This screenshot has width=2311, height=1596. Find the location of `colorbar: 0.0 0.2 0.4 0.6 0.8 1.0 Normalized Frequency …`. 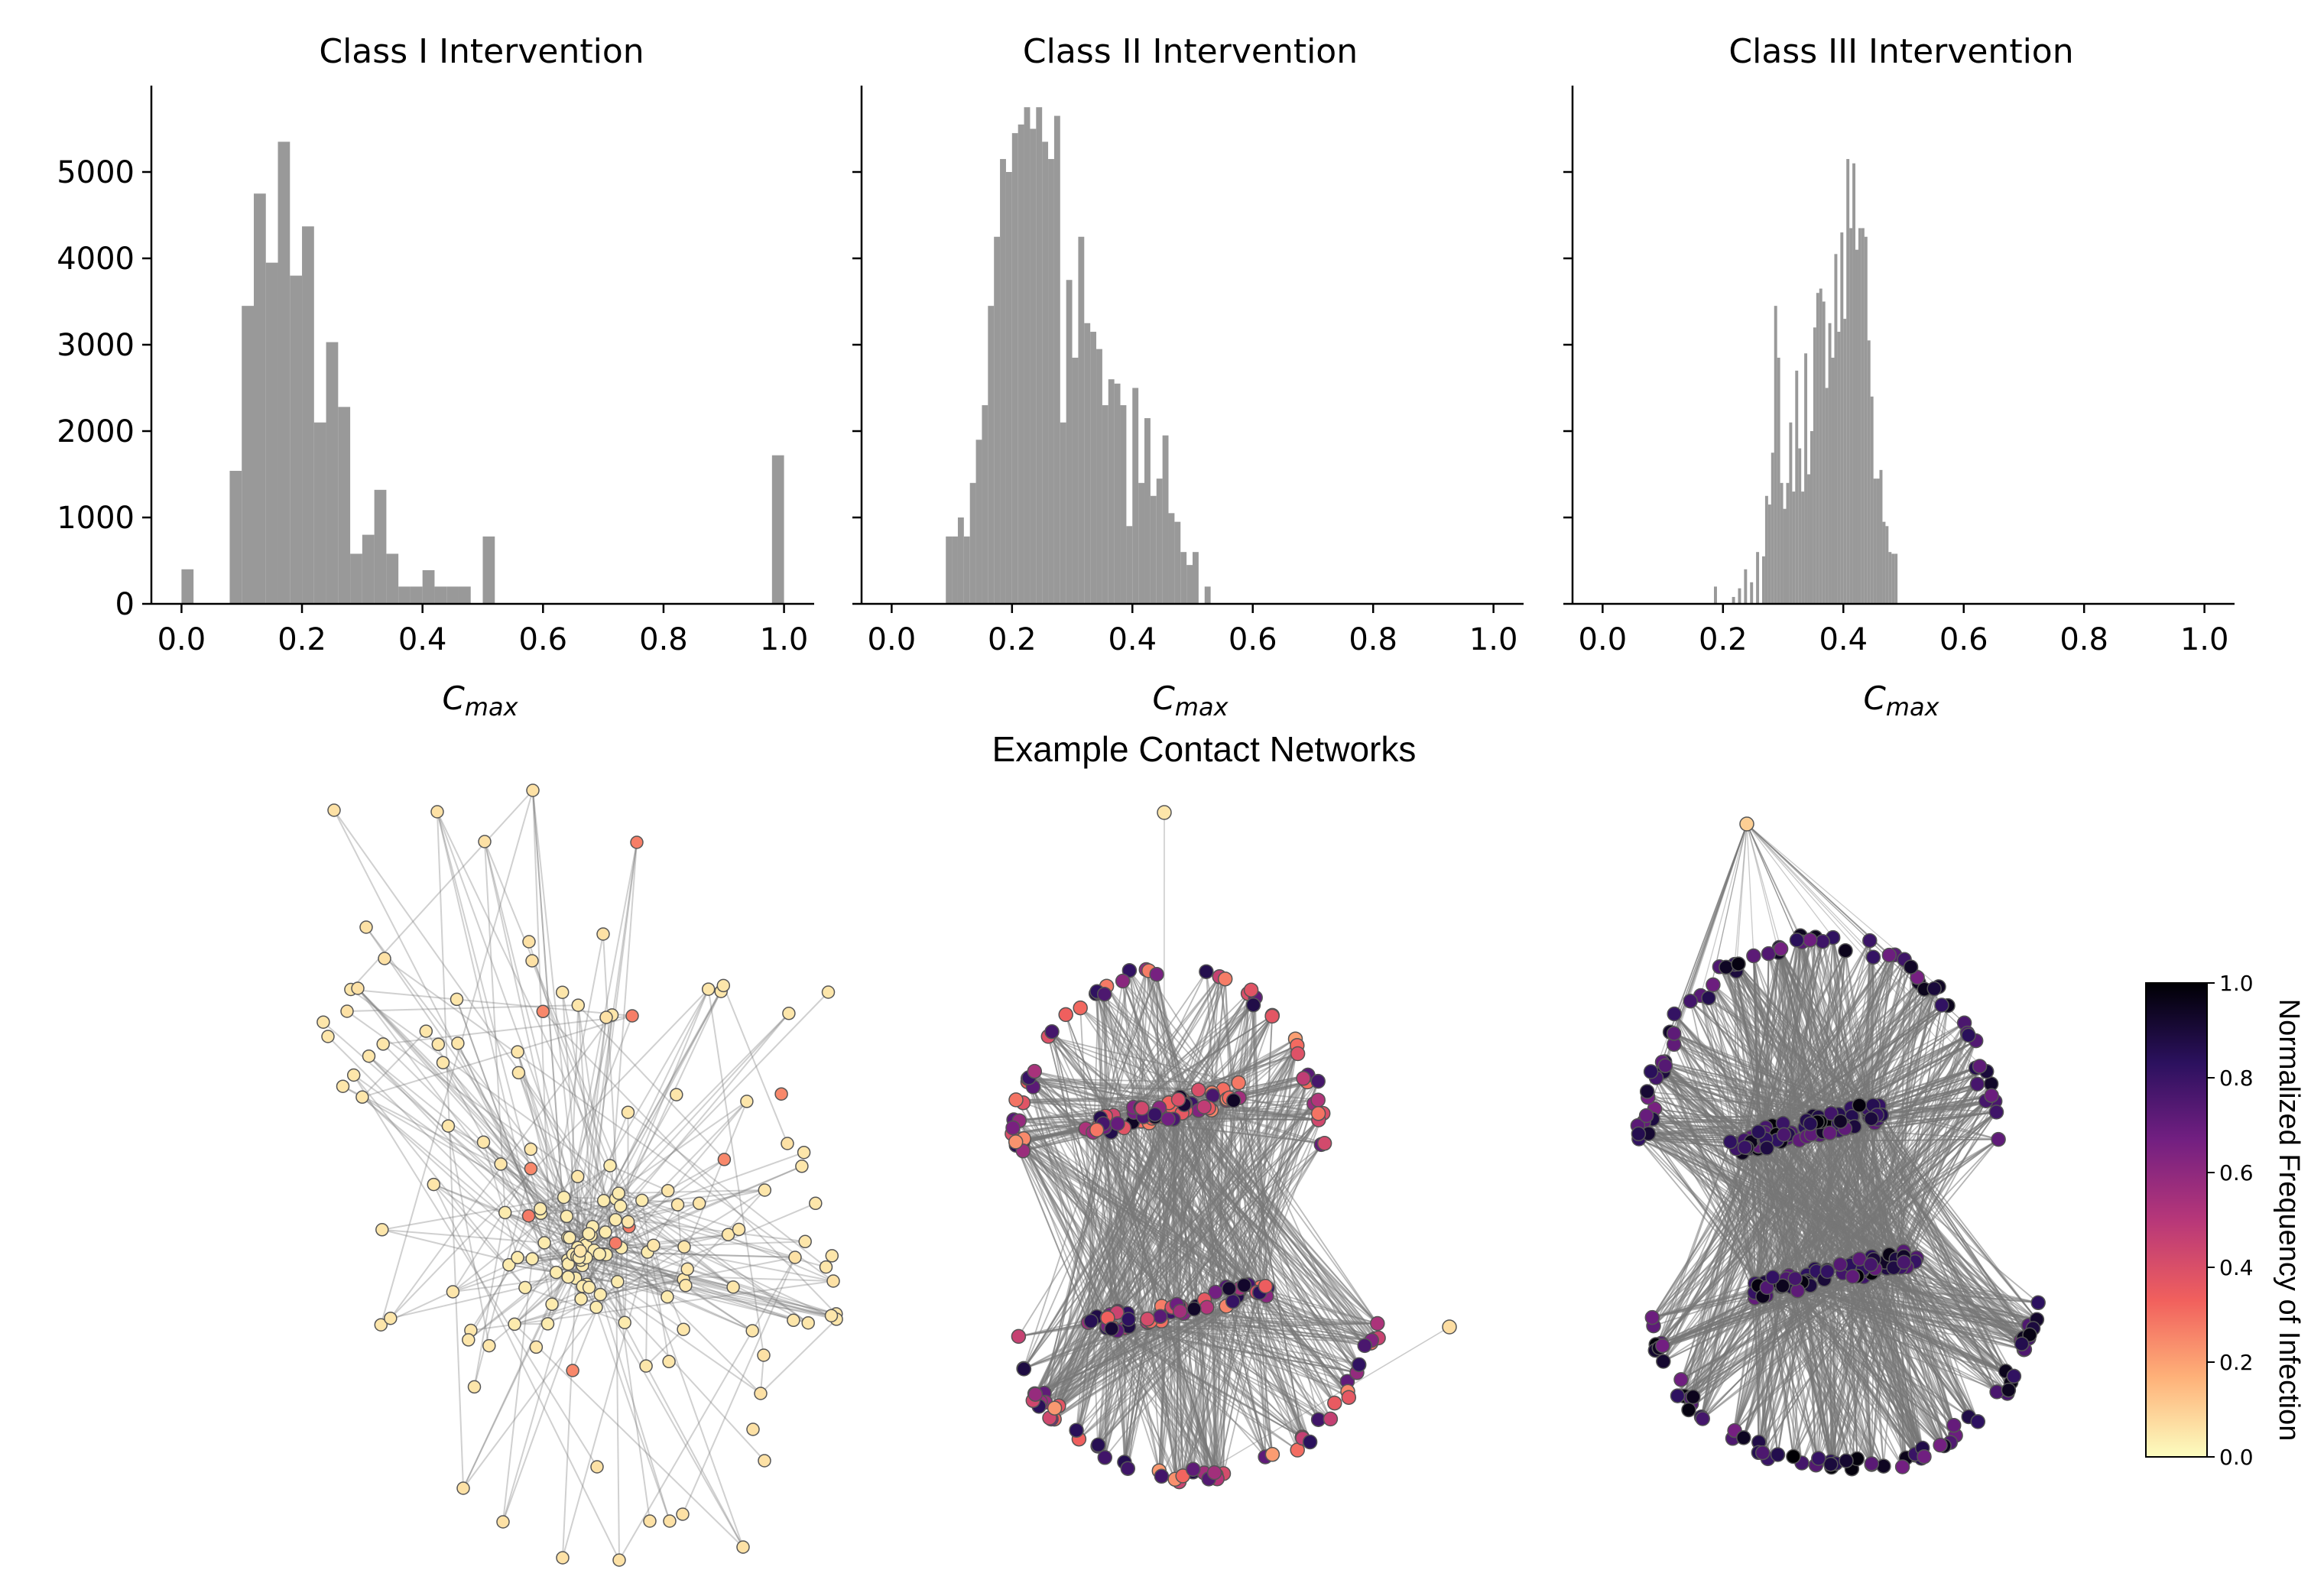

colorbar: 0.0 0.2 0.4 0.6 0.8 1.0 Normalized Frequency … is located at coordinates (2225, 1220).